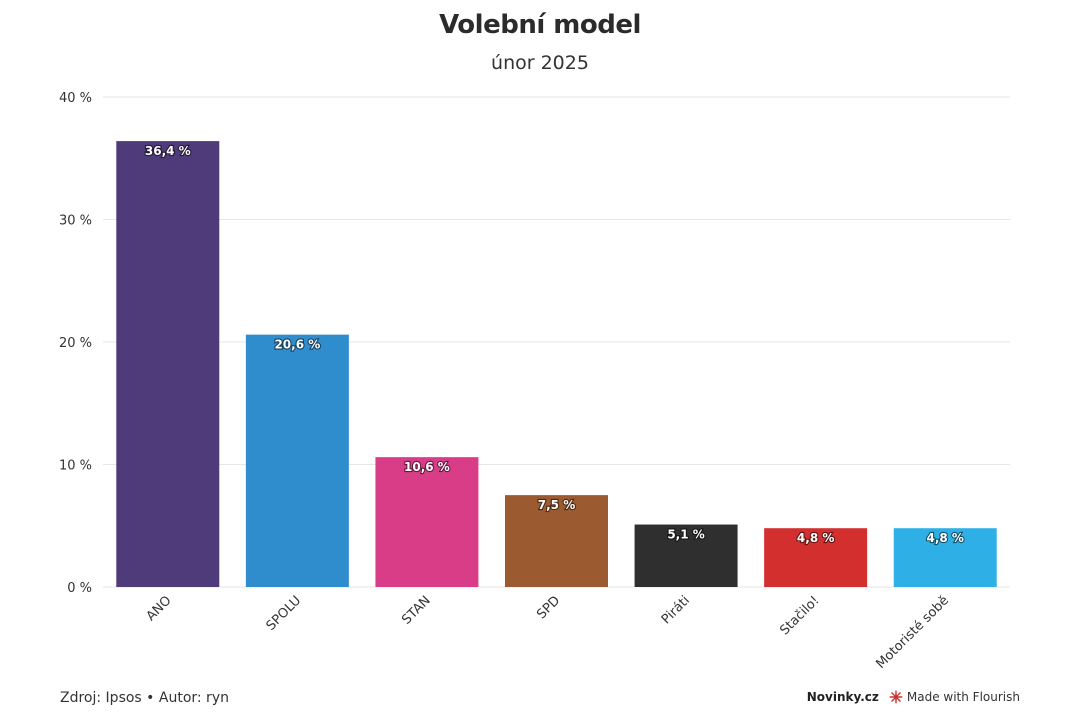 The height and width of the screenshot is (720, 1080). What do you see at coordinates (548, 607) in the screenshot?
I see `x-tick-label: SPD` at bounding box center [548, 607].